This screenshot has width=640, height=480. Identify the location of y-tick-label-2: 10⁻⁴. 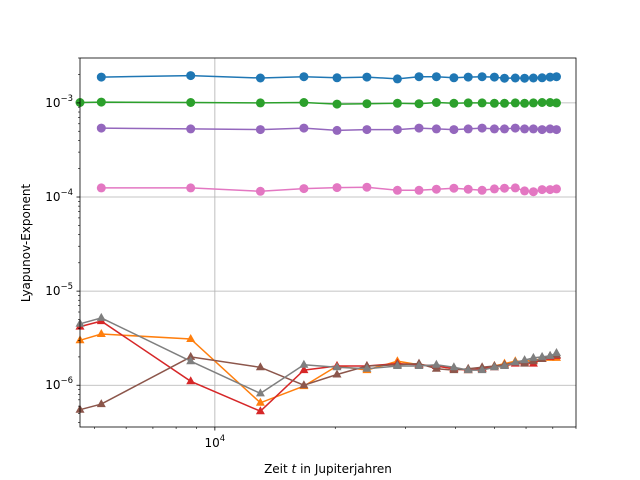
(59, 196).